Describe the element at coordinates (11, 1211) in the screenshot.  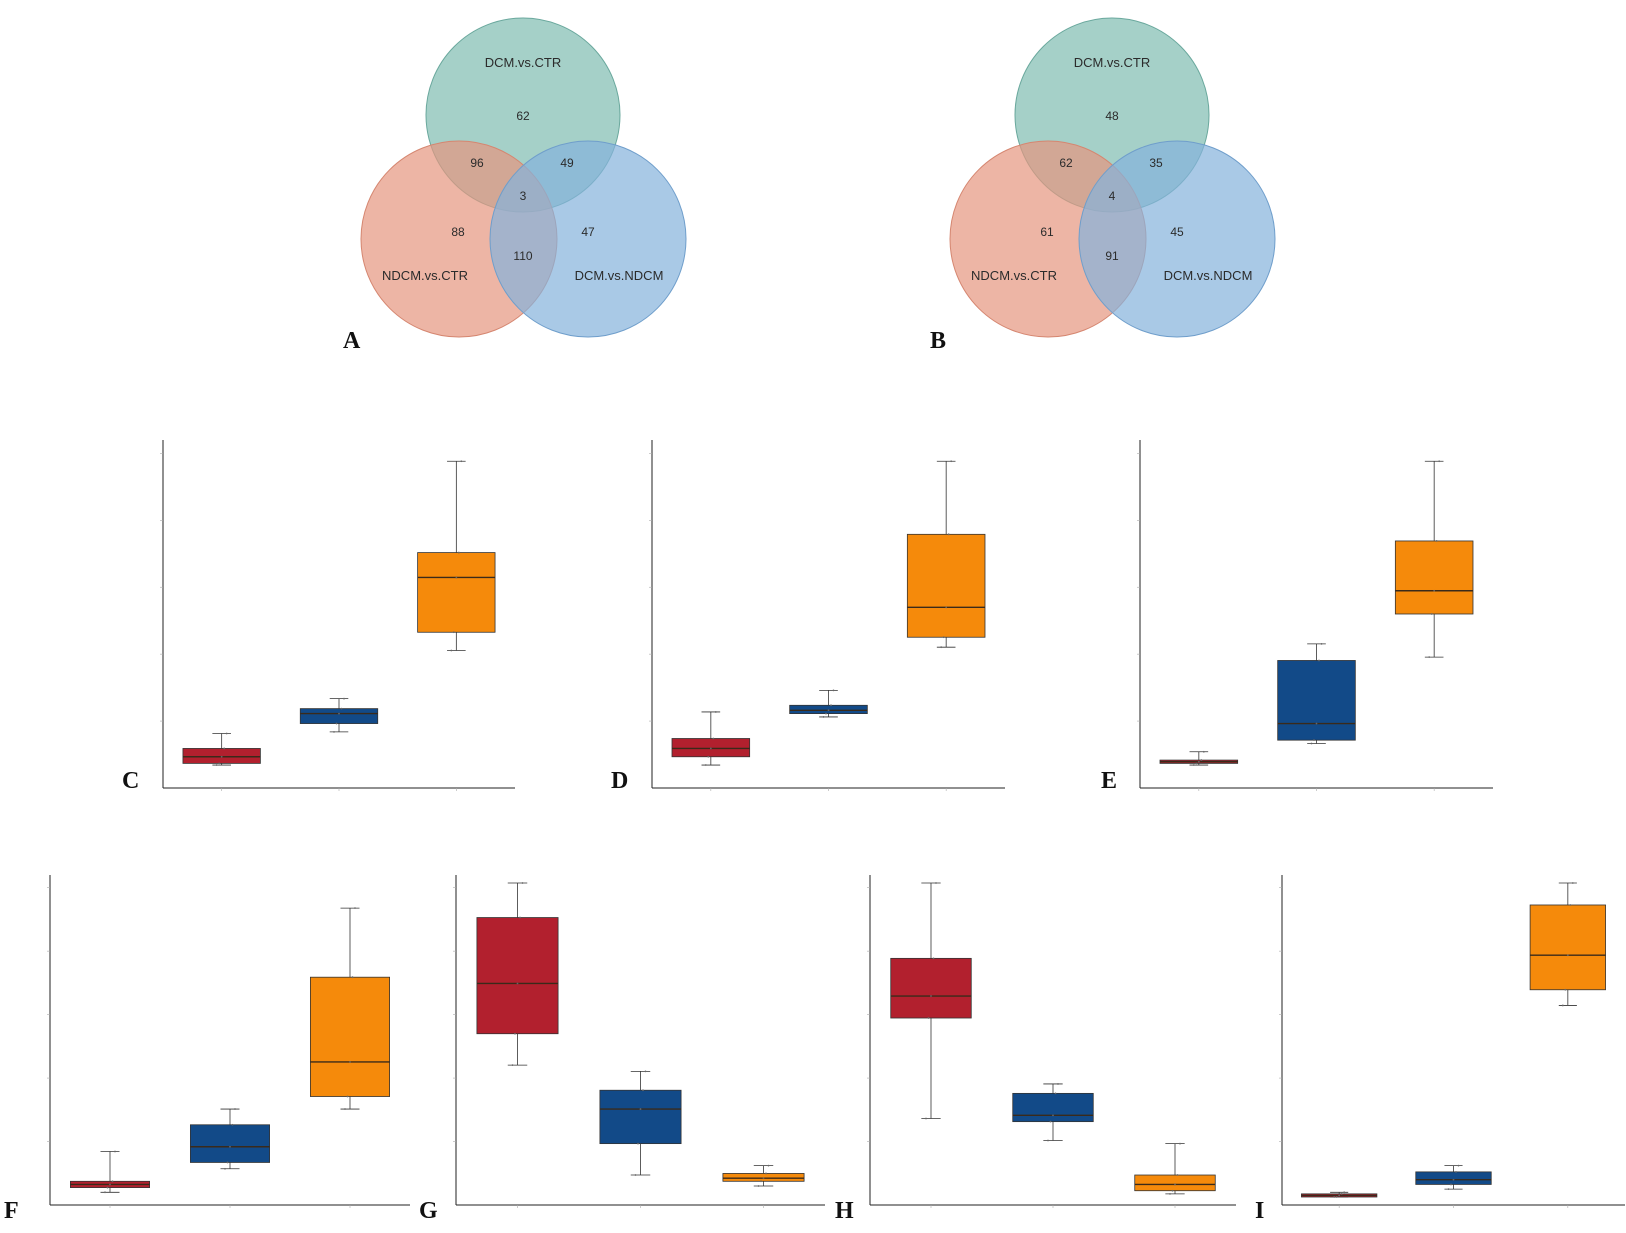
I see `panel-letter-f: F` at that location.